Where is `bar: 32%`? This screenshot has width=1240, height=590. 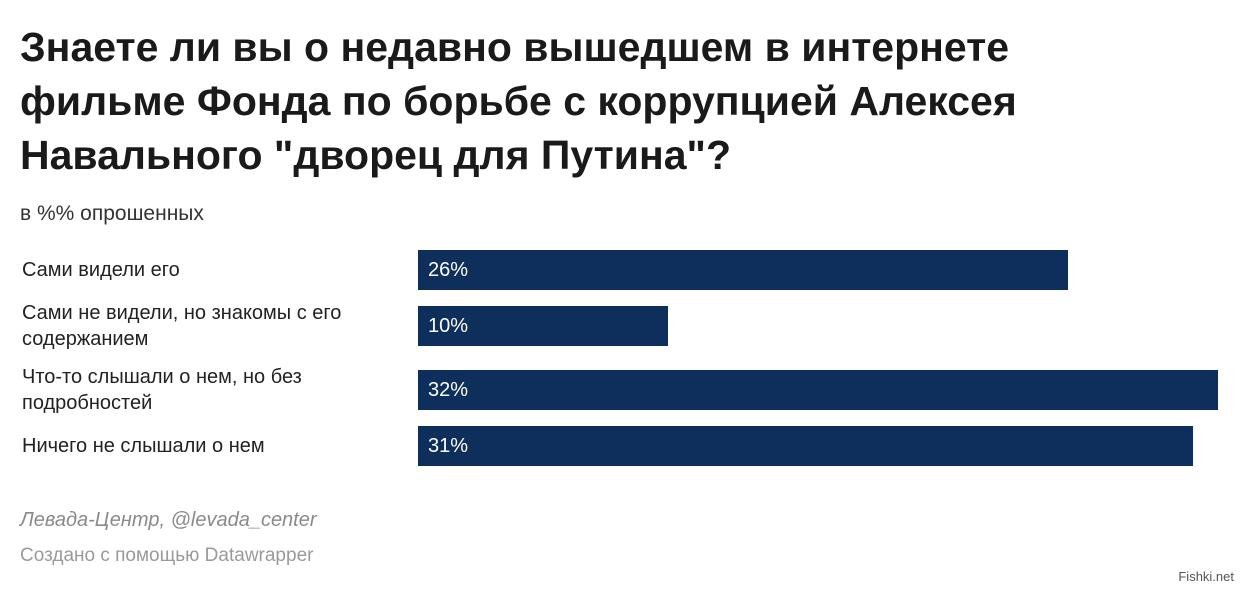 bar: 32% is located at coordinates (818, 390).